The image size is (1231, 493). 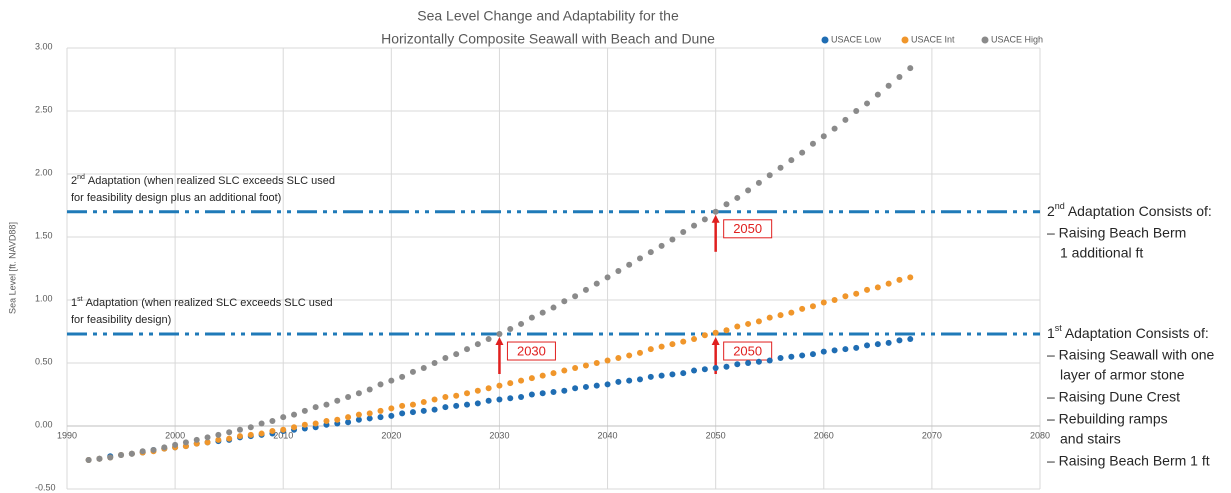 What do you see at coordinates (716, 435) in the screenshot?
I see `x-tick-label: 2050` at bounding box center [716, 435].